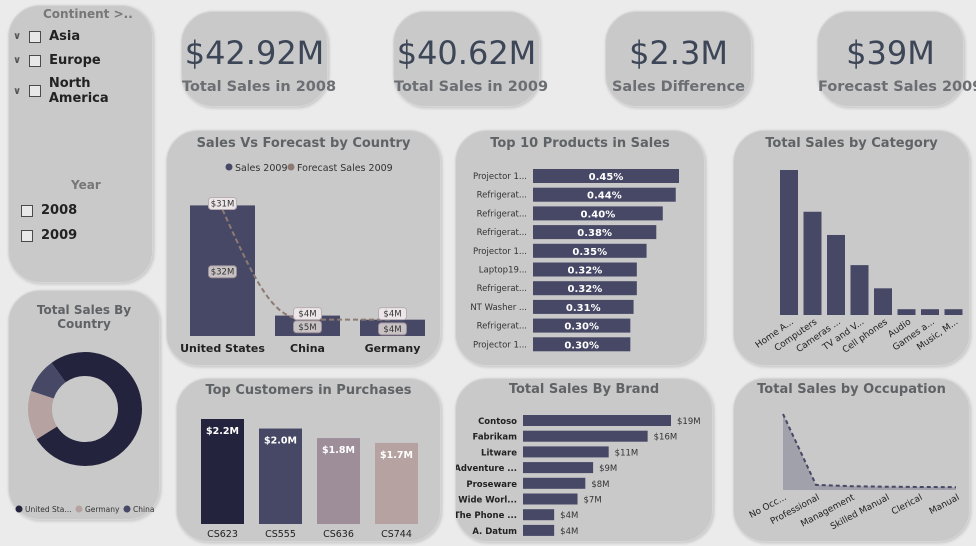  I want to click on asia-checkbox, so click(35, 36).